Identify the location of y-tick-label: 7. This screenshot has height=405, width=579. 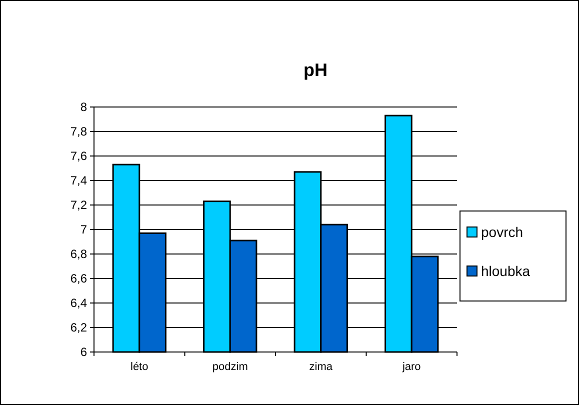
(84, 229).